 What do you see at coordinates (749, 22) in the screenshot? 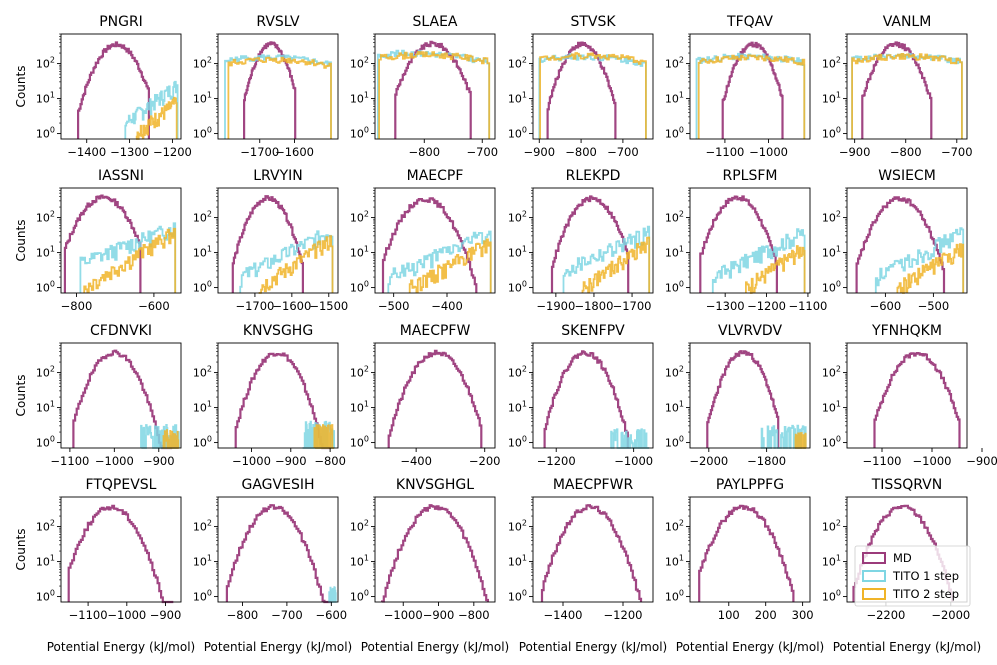
I see `subplot-title: TFQAV` at bounding box center [749, 22].